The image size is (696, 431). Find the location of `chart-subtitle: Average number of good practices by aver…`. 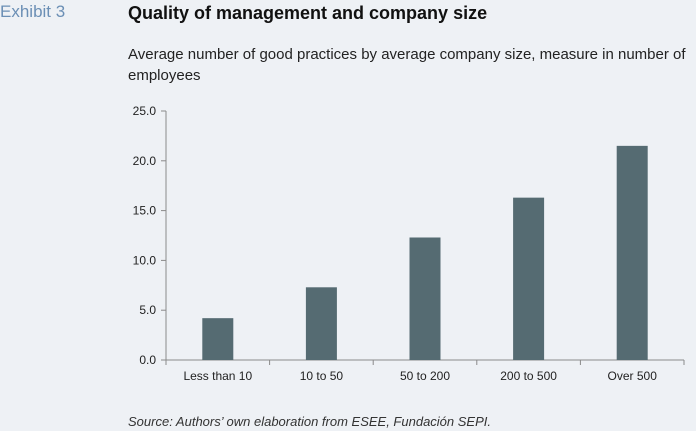

chart-subtitle: Average number of good practices by aver… is located at coordinates (407, 65).